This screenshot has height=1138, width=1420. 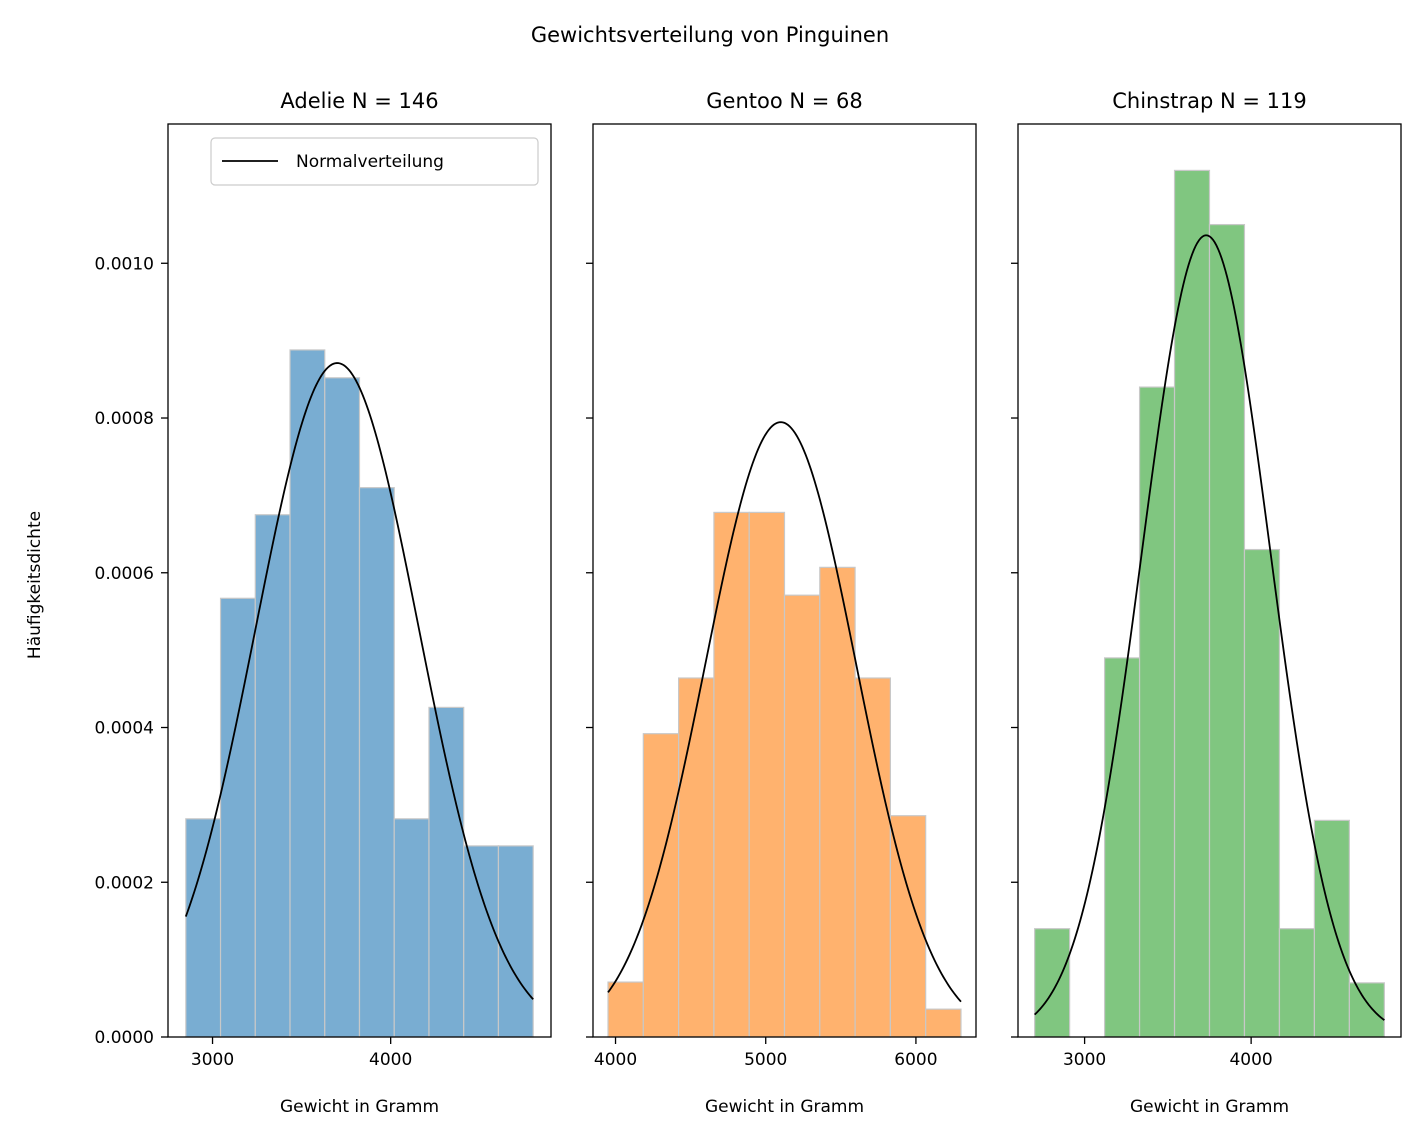 What do you see at coordinates (765, 1060) in the screenshot?
I see `x-tick-label: 5000` at bounding box center [765, 1060].